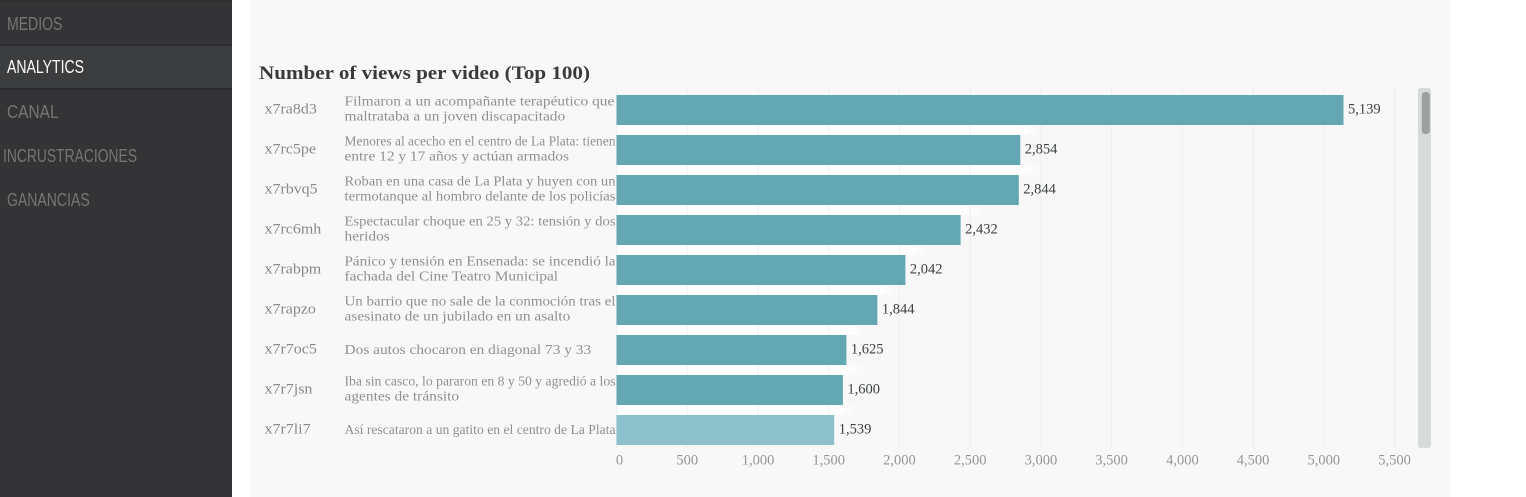  Describe the element at coordinates (867, 349) in the screenshot. I see `svg-text: 1,625` at that location.